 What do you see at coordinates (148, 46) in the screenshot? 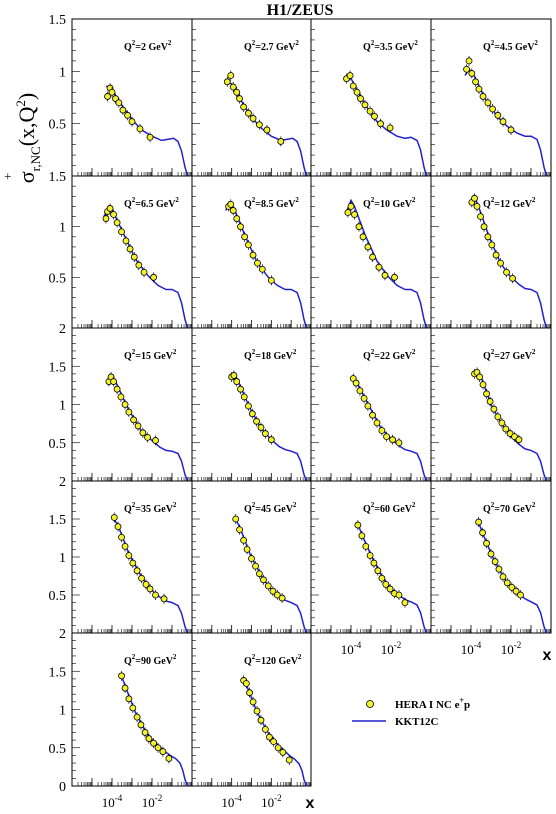
I see `q2-label: Q2=2 GeV2` at bounding box center [148, 46].